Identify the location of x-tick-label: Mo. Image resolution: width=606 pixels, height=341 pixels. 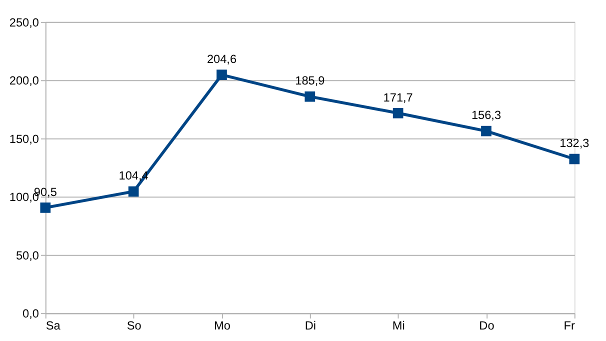
(222, 325).